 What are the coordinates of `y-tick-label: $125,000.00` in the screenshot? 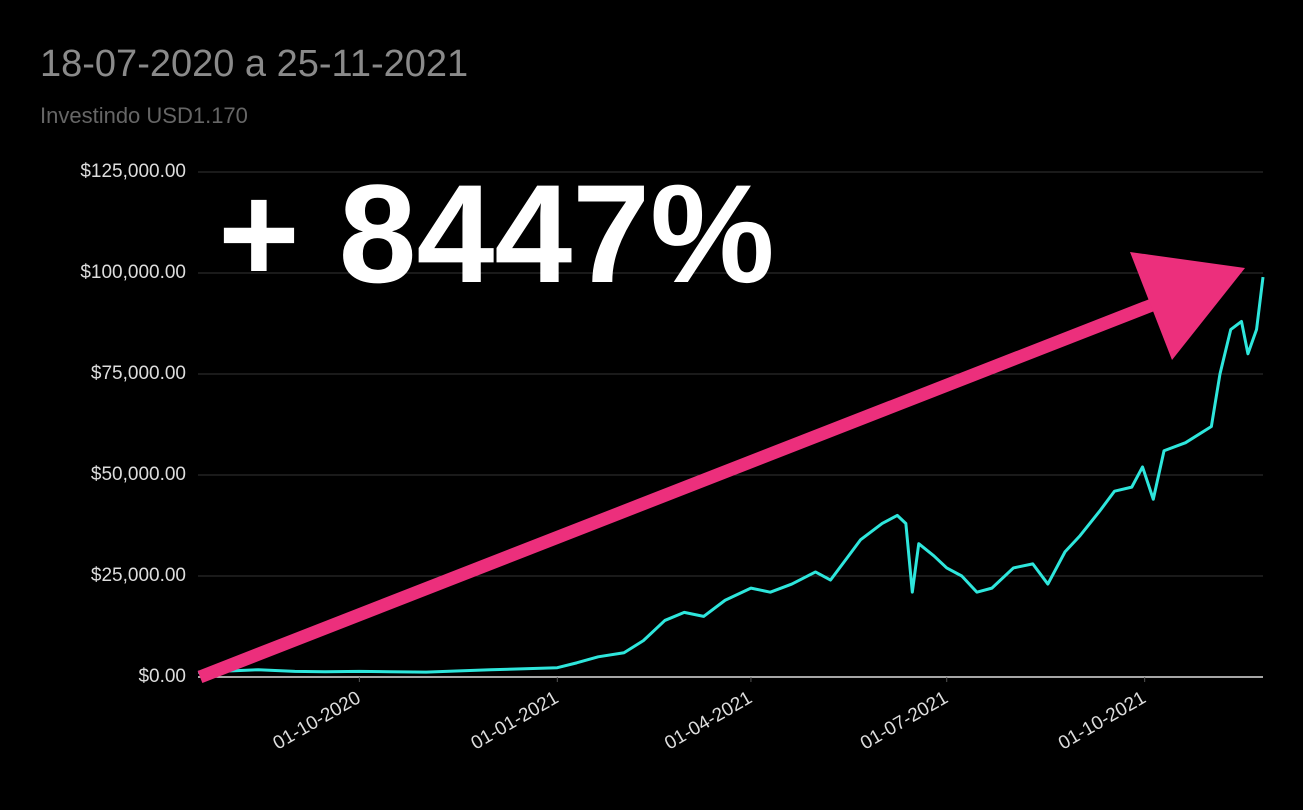 It's located at (133, 171).